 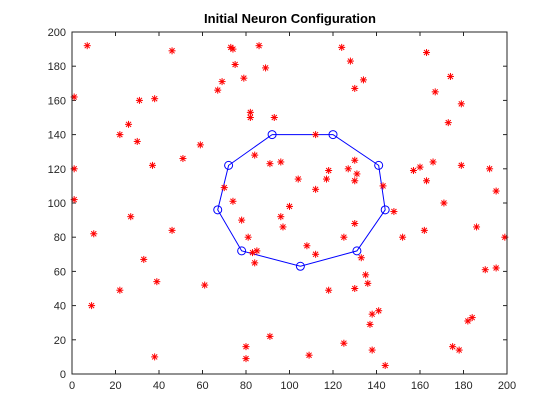 What do you see at coordinates (57, 67) in the screenshot?
I see `y-tick-label: 180` at bounding box center [57, 67].